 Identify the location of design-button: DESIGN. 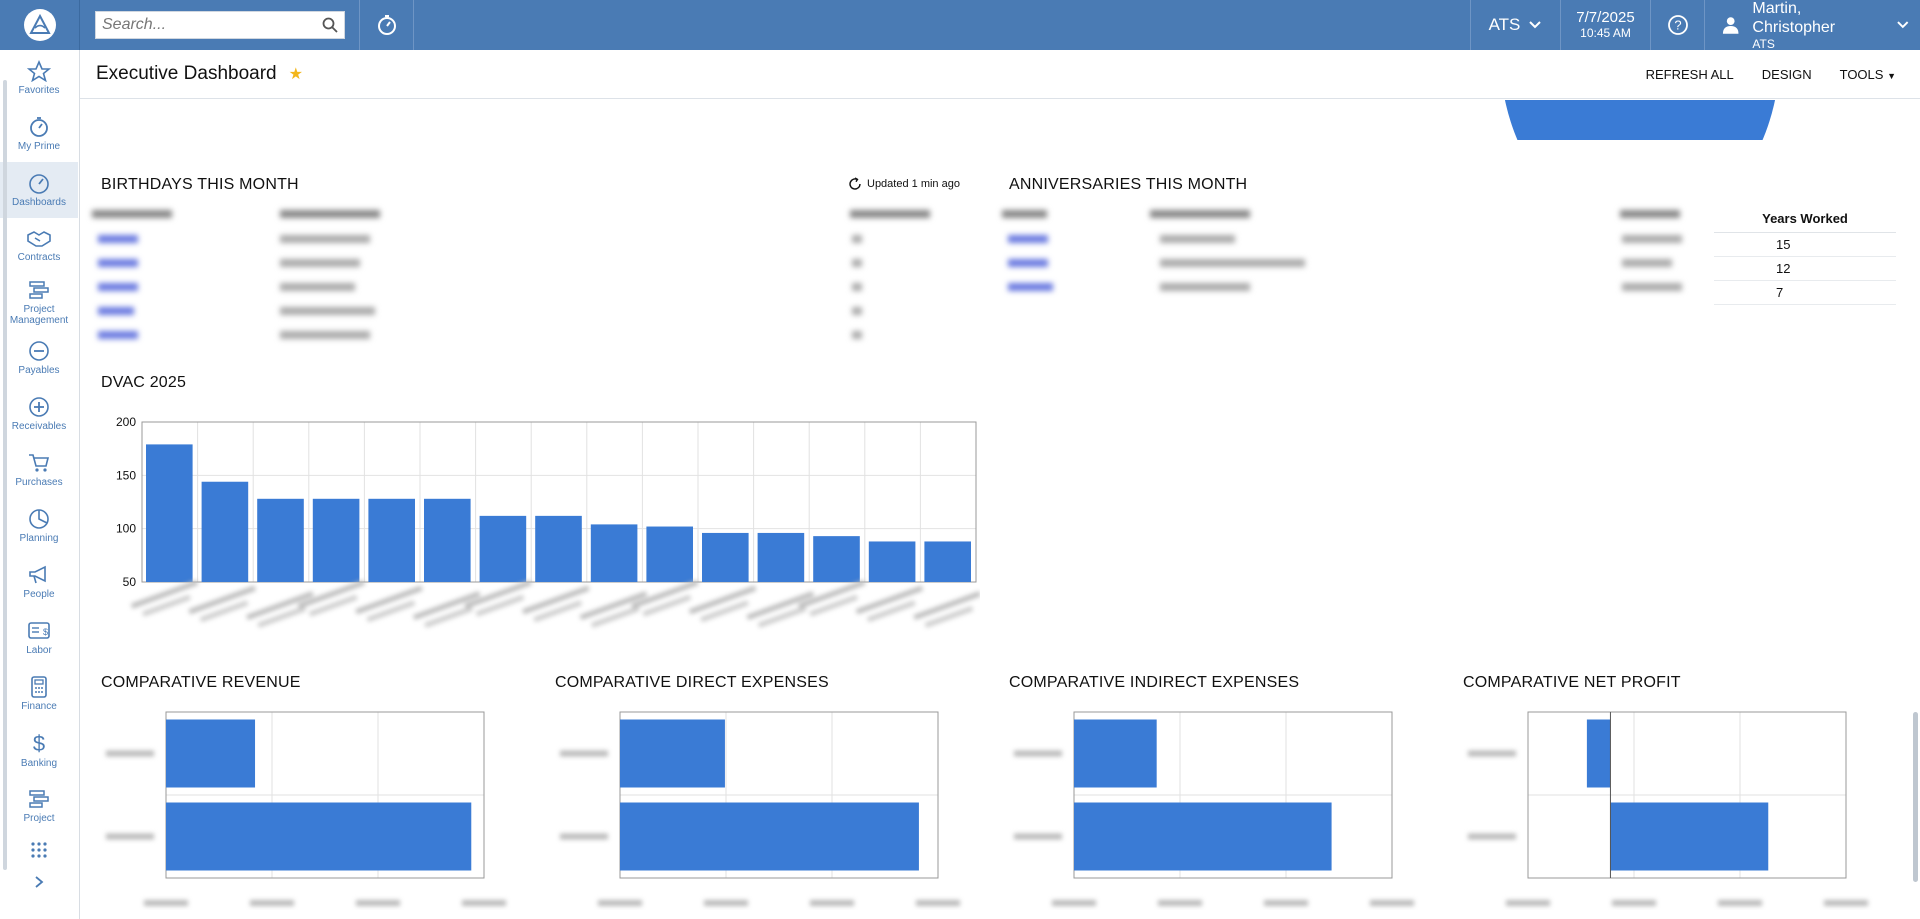
(1786, 74).